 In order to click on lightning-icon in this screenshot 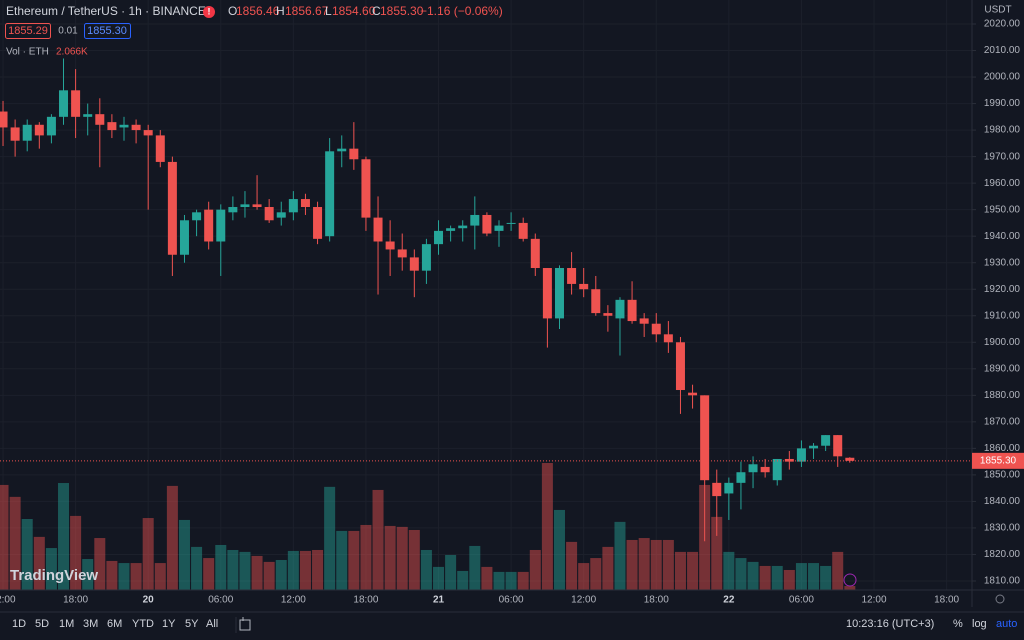, I will do `click(850, 580)`.